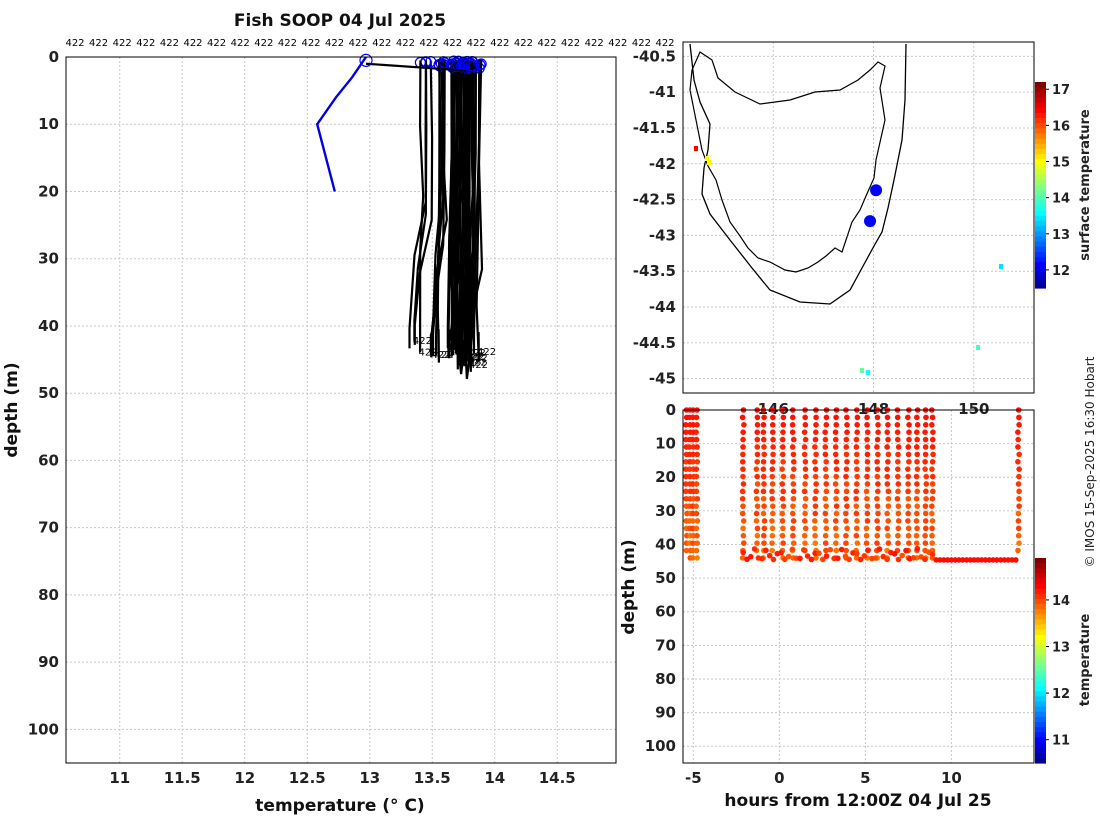 This screenshot has height=820, width=1100. I want to click on y-tick-label: 40, so click(665, 544).